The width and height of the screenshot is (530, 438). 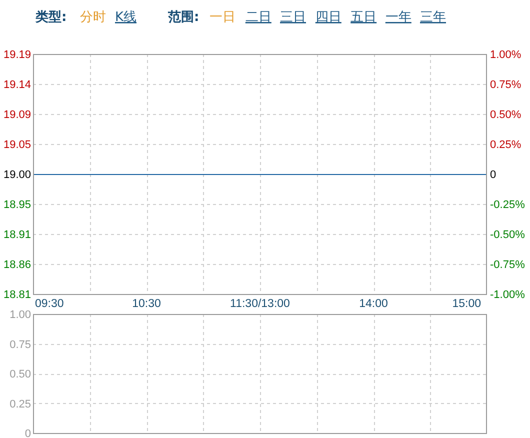 What do you see at coordinates (258, 17) in the screenshot?
I see `text: 二日` at bounding box center [258, 17].